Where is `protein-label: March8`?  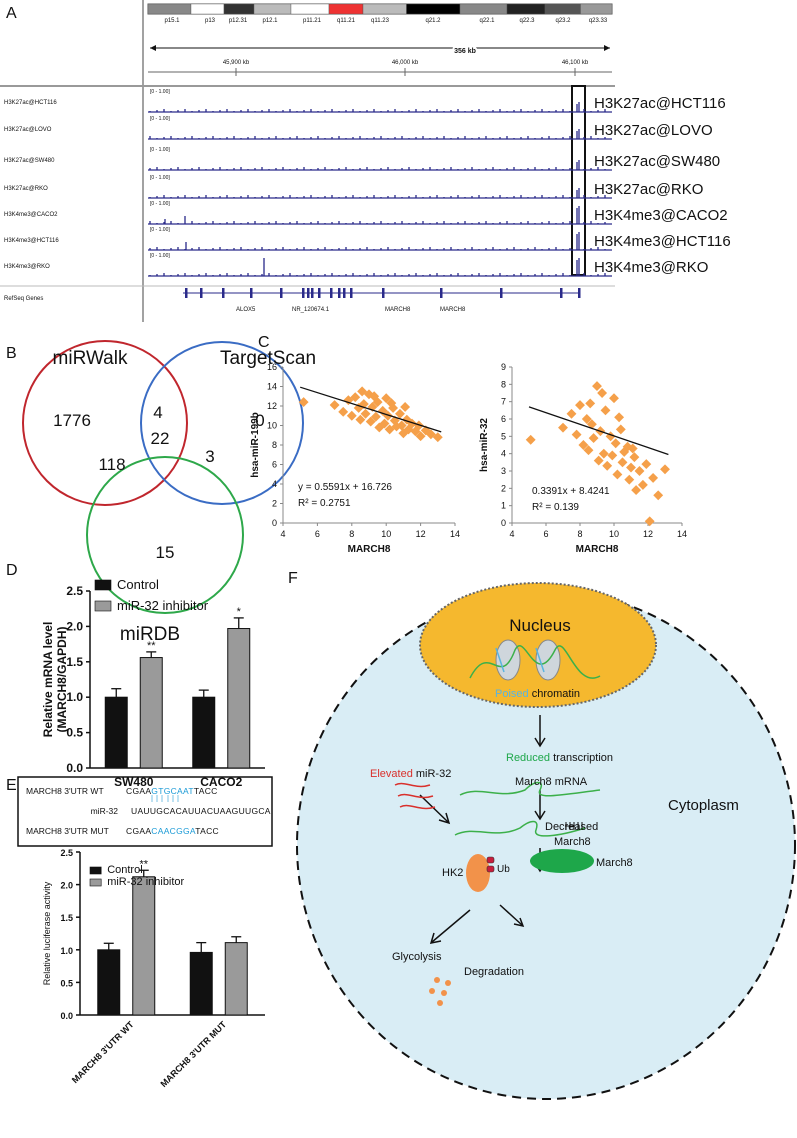
protein-label: March8 is located at coordinates (614, 863).